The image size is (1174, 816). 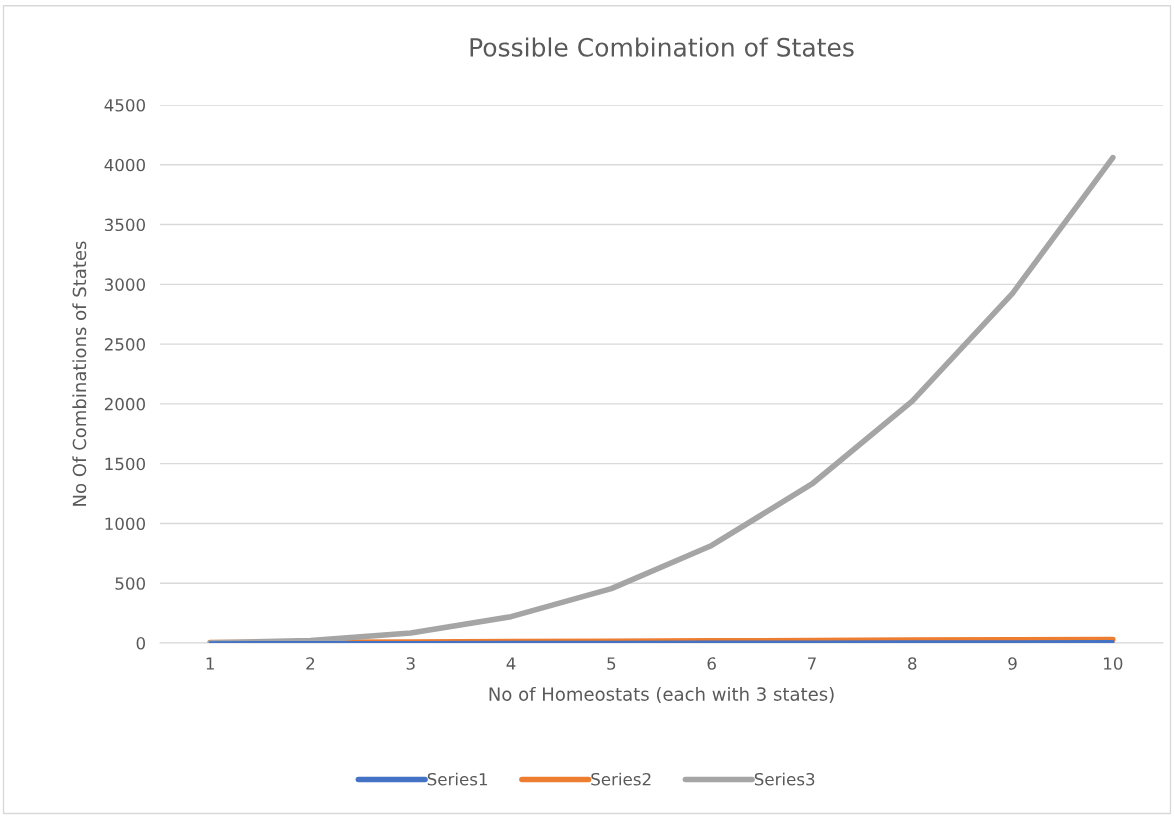 What do you see at coordinates (140, 643) in the screenshot?
I see `y-tick-label: 0` at bounding box center [140, 643].